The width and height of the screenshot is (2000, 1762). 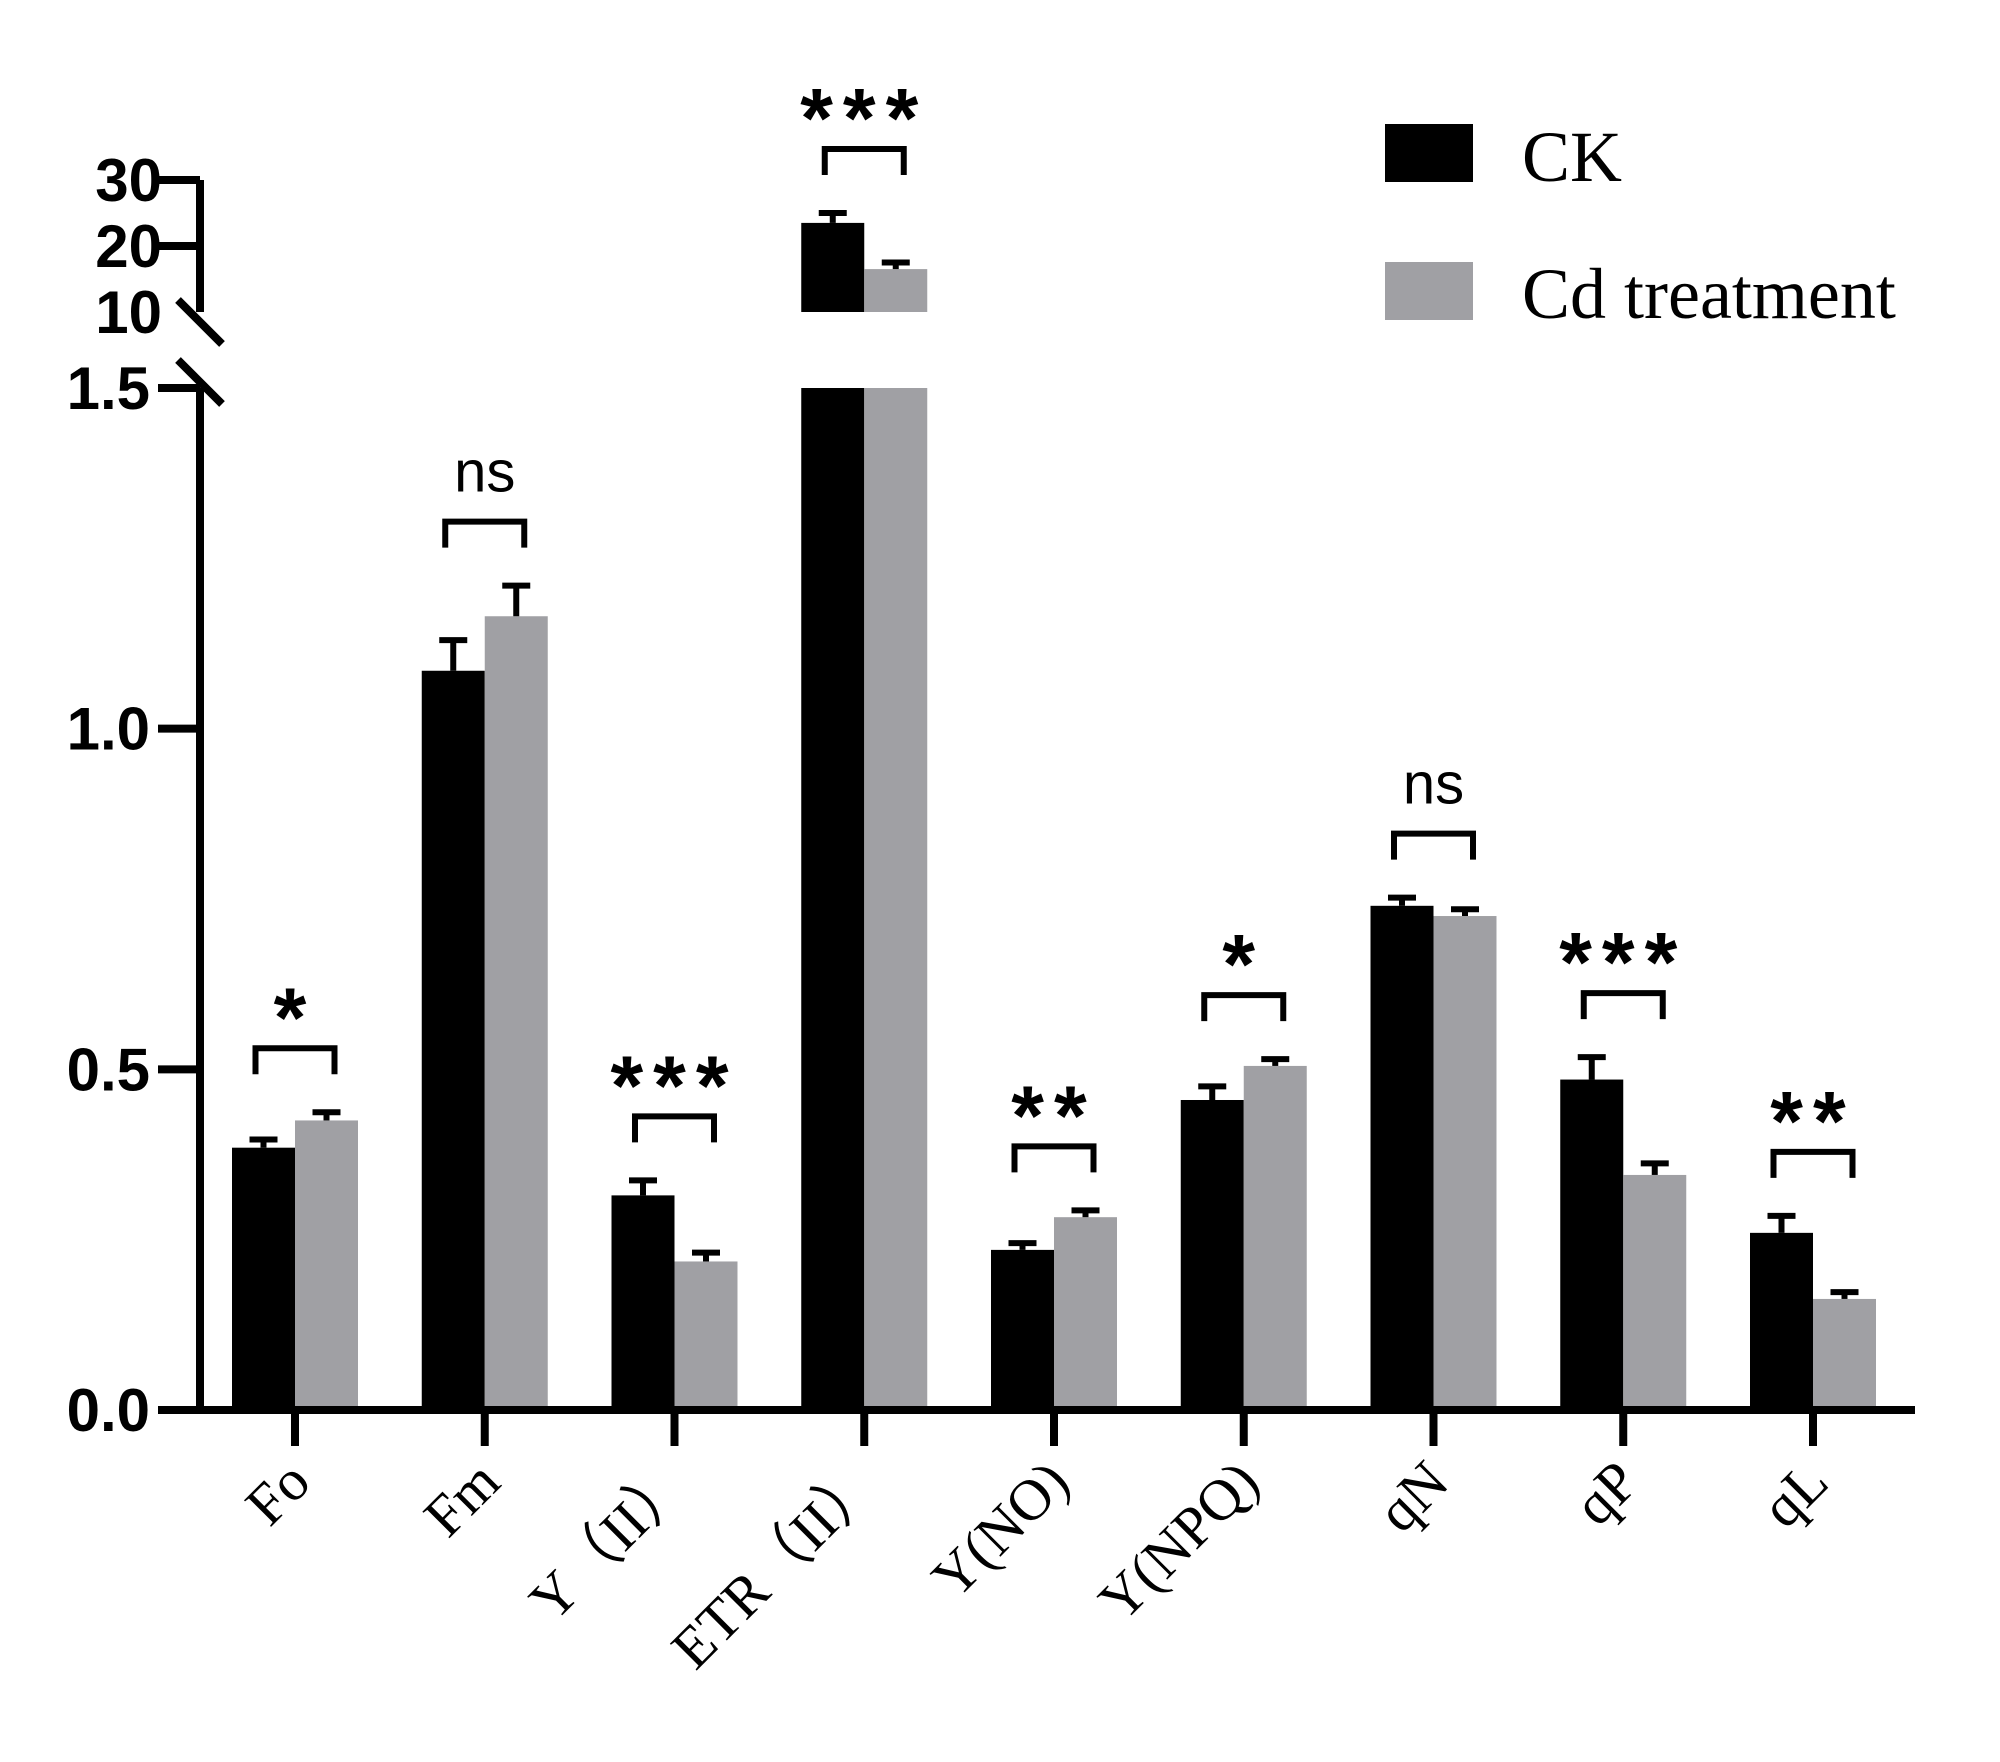 What do you see at coordinates (108, 729) in the screenshot?
I see `y-tick-label: 1.0` at bounding box center [108, 729].